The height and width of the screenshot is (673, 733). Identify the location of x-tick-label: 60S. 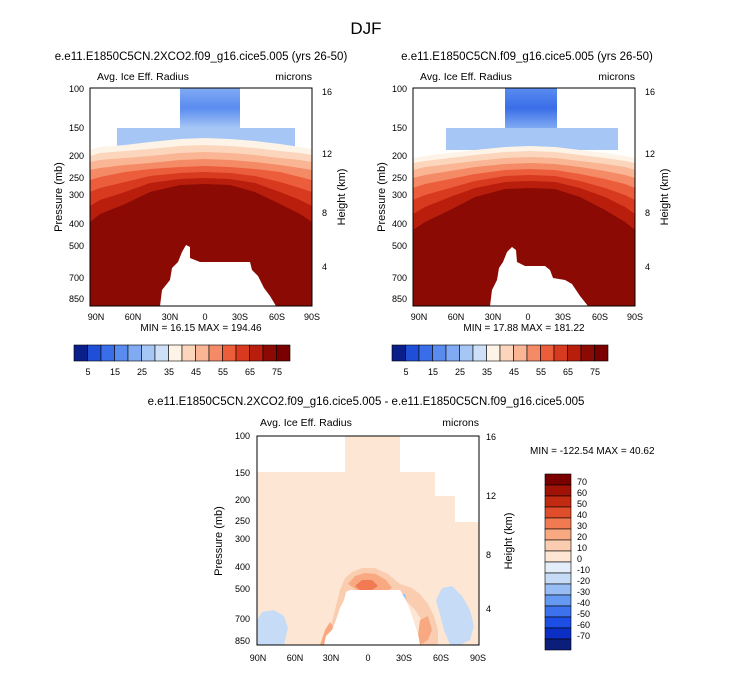
(600, 317).